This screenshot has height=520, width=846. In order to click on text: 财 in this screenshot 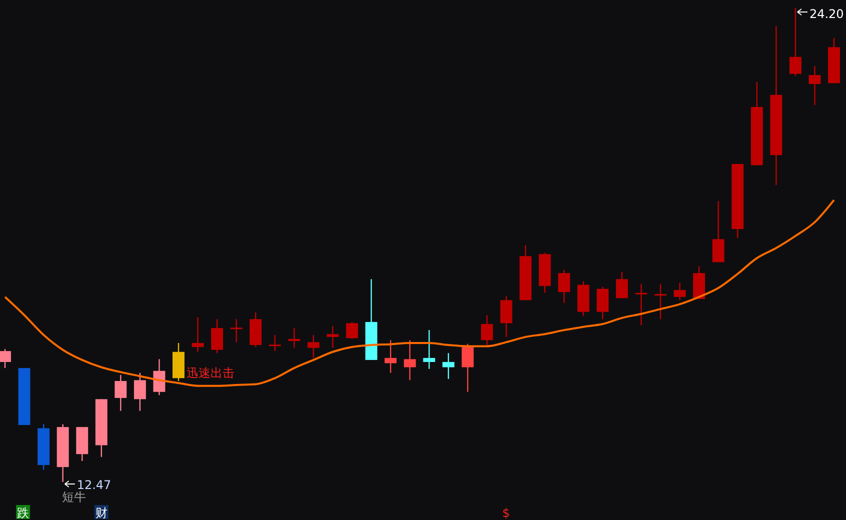, I will do `click(101, 513)`.